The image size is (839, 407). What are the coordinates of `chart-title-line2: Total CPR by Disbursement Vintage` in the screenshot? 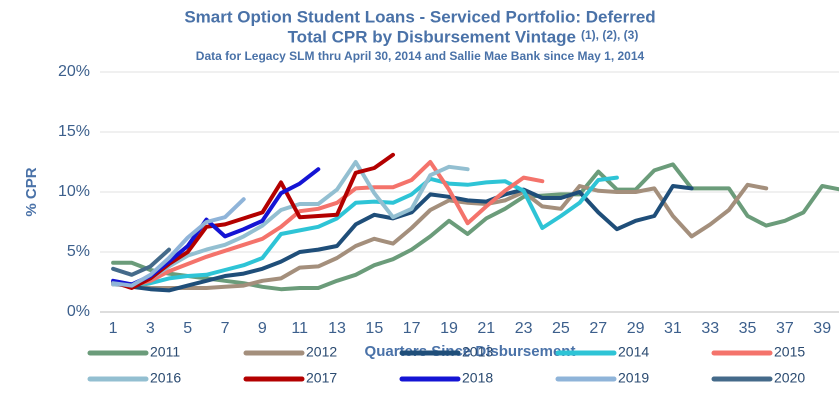 It's located at (432, 36).